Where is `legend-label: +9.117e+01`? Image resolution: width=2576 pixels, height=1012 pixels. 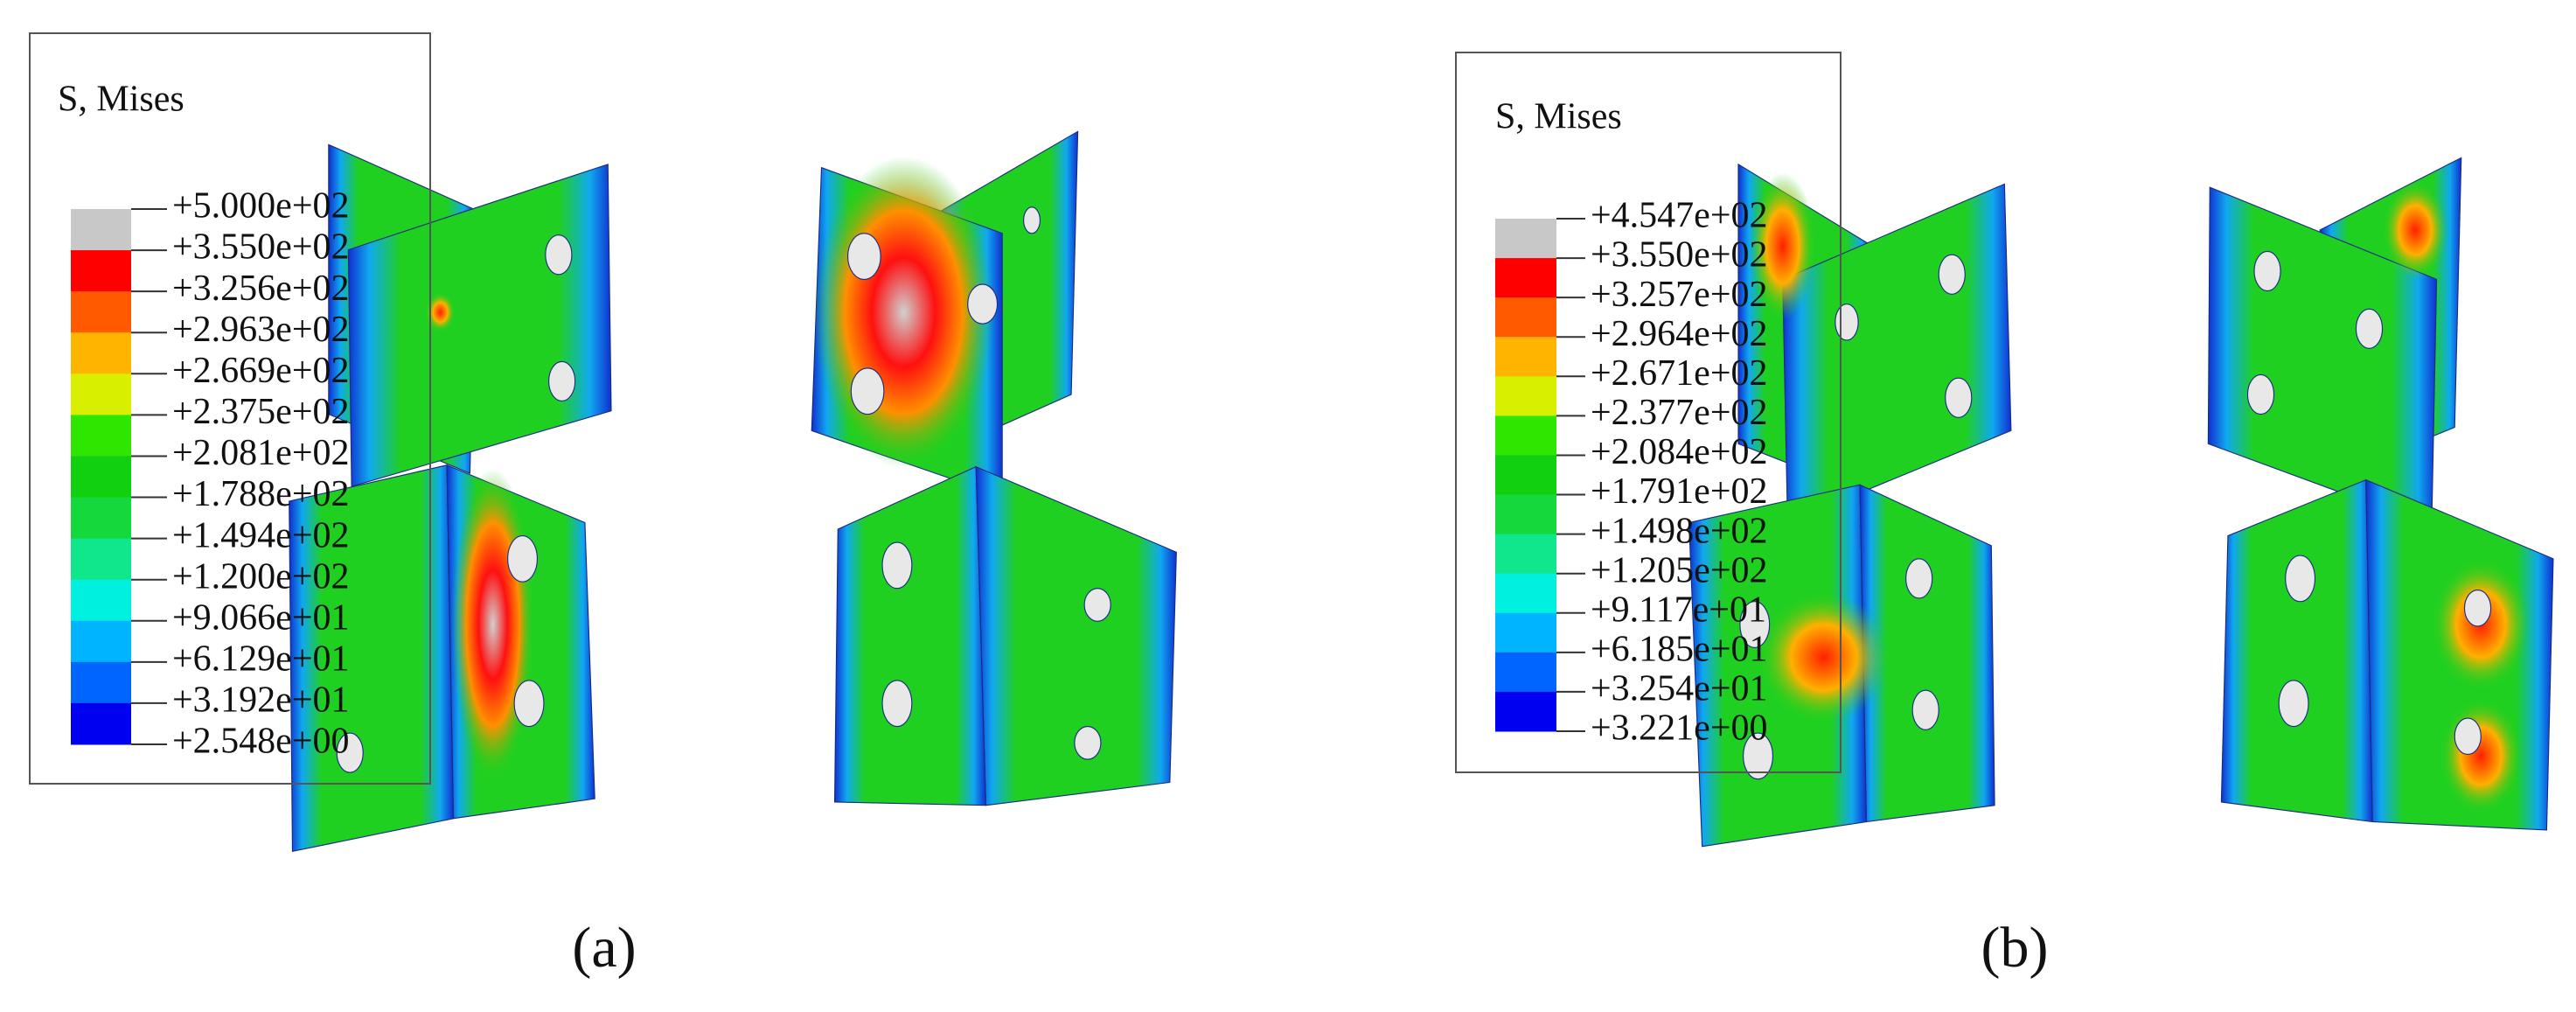 legend-label: +9.117e+01 is located at coordinates (1678, 610).